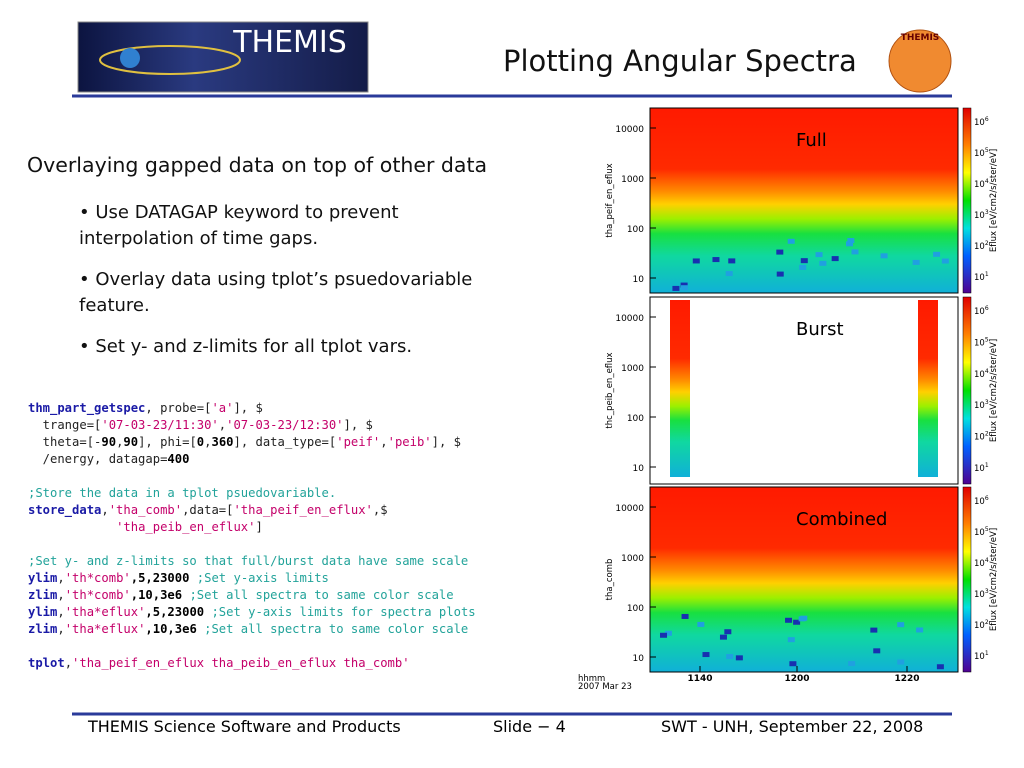 Image resolution: width=1024 pixels, height=768 pixels. I want to click on code-token: theta=[-, so click(65, 442).